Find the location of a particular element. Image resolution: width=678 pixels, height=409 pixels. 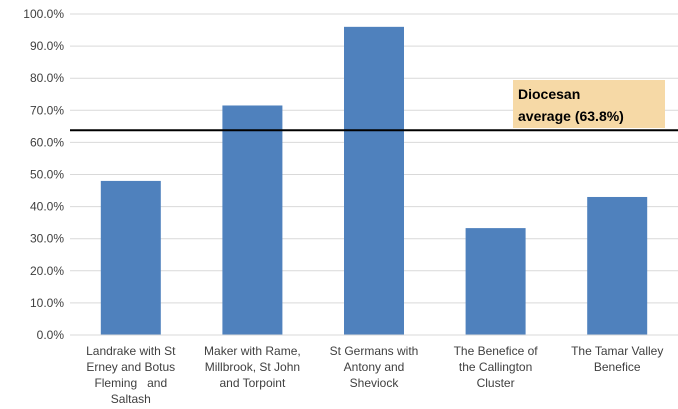

y-tick-label: 0.0% is located at coordinates (51, 335).